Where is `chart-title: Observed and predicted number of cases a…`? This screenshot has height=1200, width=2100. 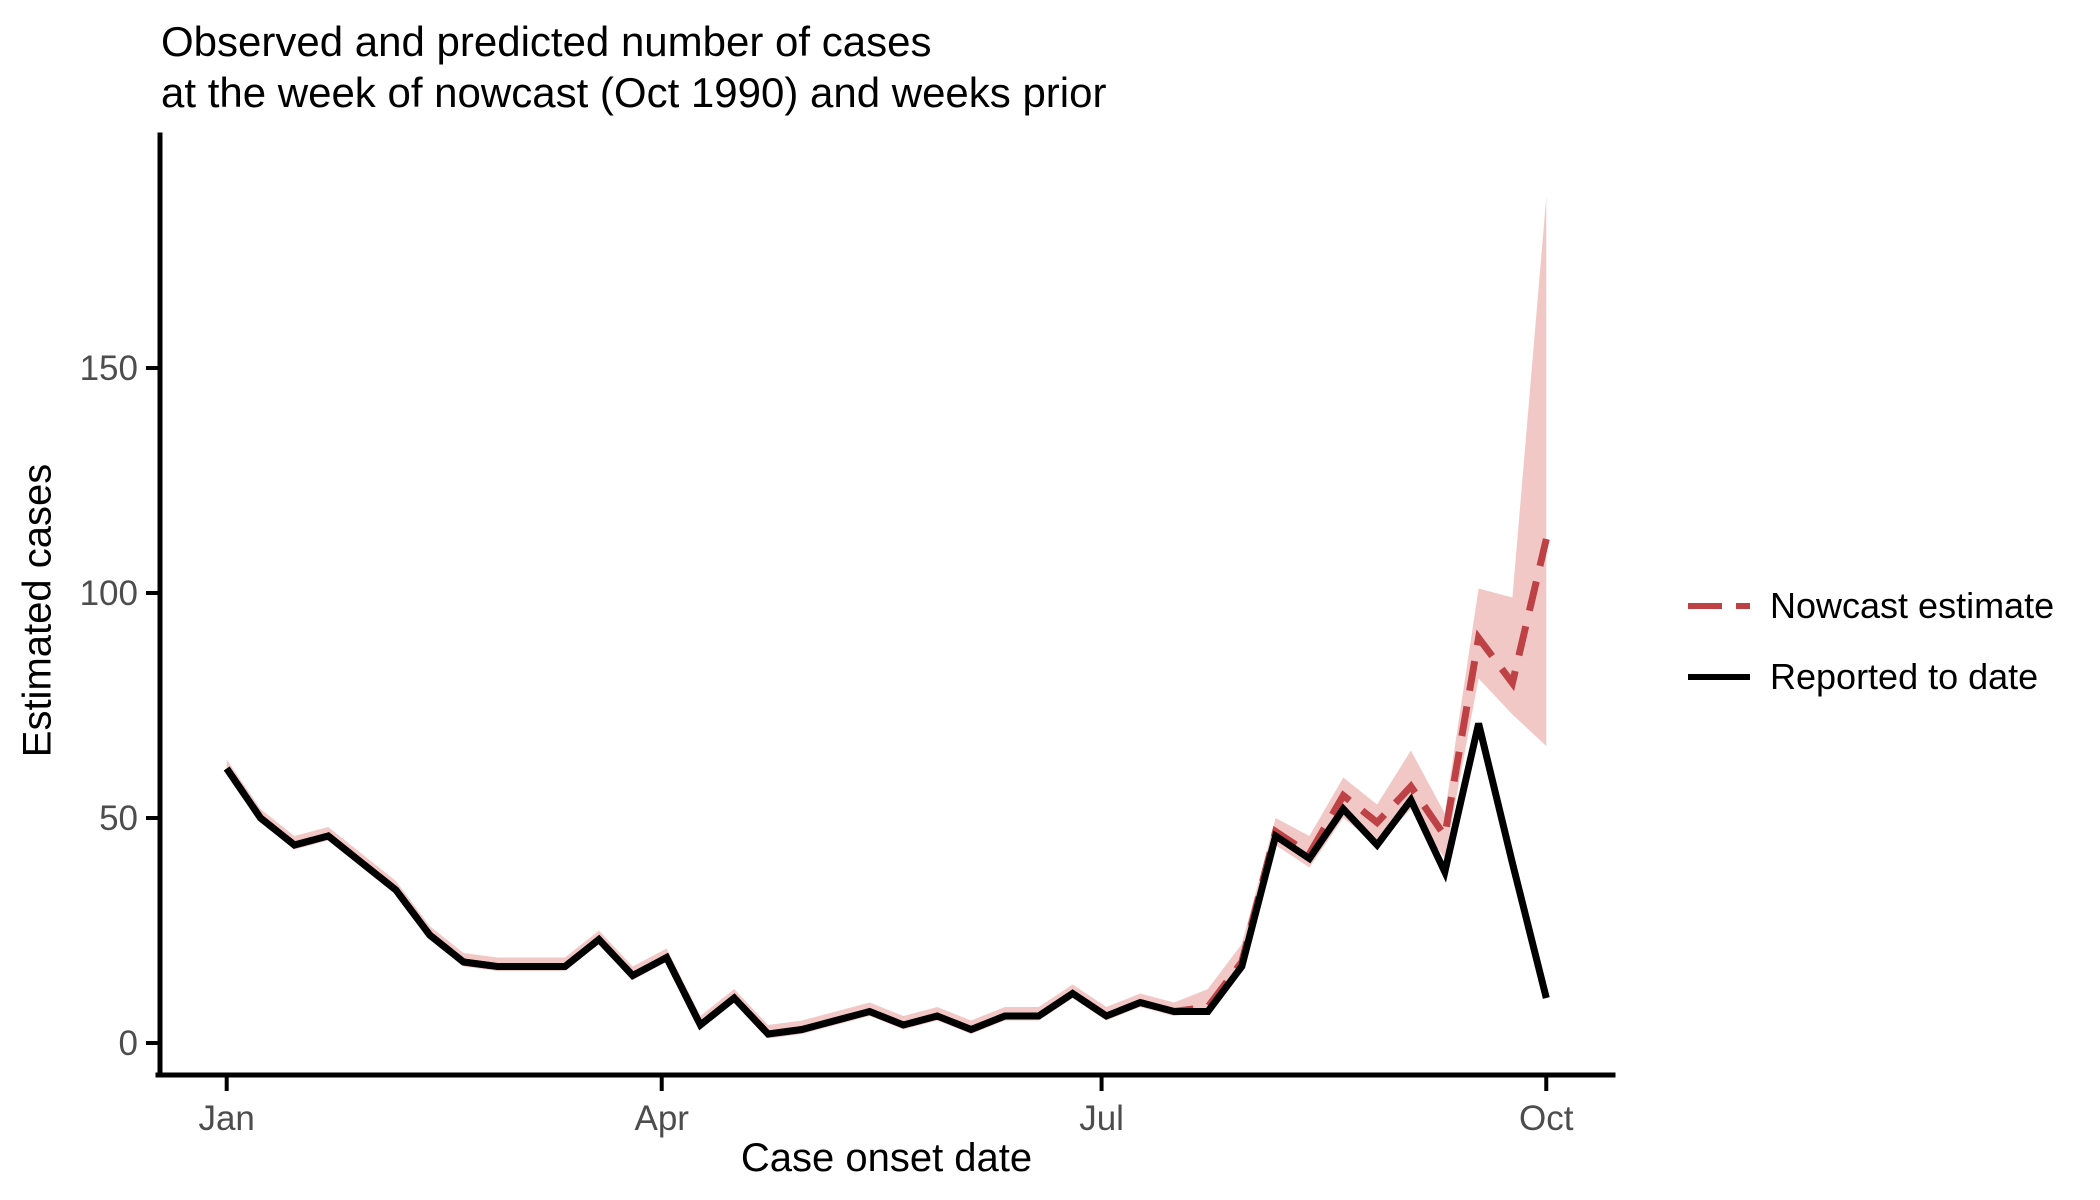
chart-title: Observed and predicted number of cases a… is located at coordinates (633, 67).